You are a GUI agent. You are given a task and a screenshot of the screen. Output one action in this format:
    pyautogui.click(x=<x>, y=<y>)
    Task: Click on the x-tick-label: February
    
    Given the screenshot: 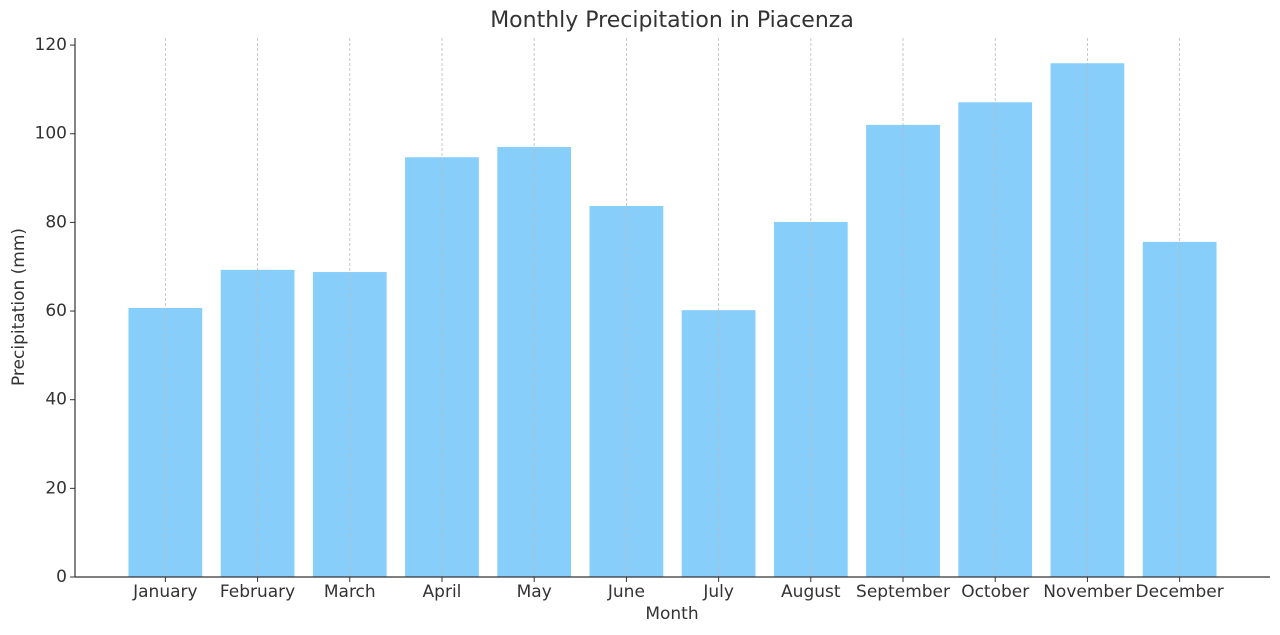 What is the action you would take?
    pyautogui.click(x=257, y=592)
    